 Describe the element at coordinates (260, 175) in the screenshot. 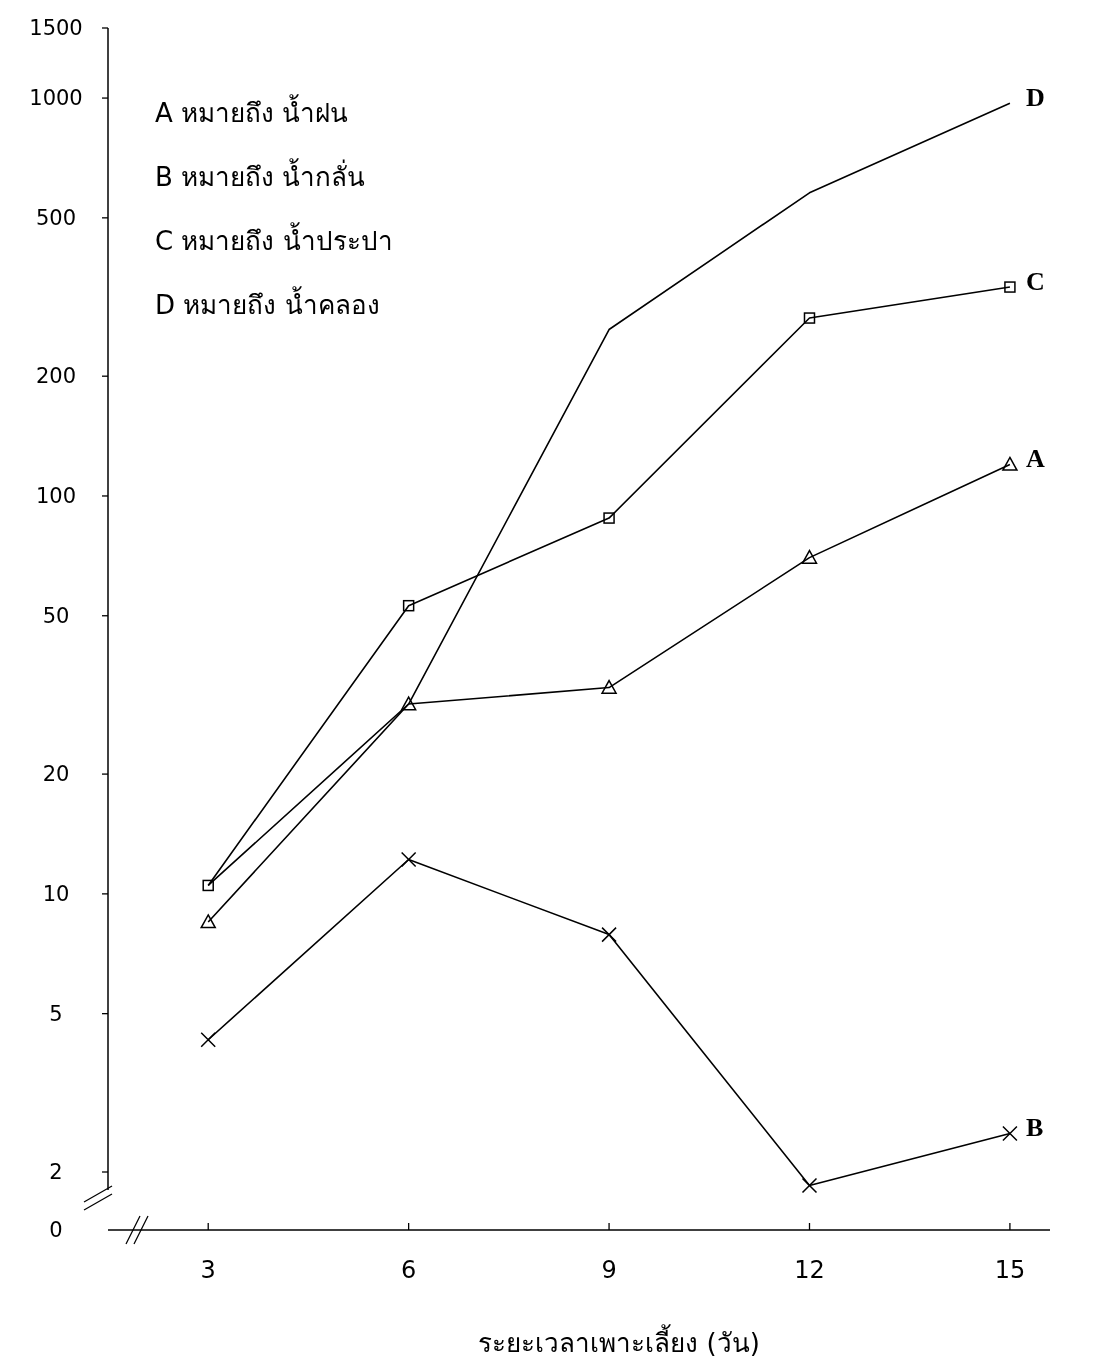

I see `annotation: B หมายถึง น้ำกลั่น` at that location.